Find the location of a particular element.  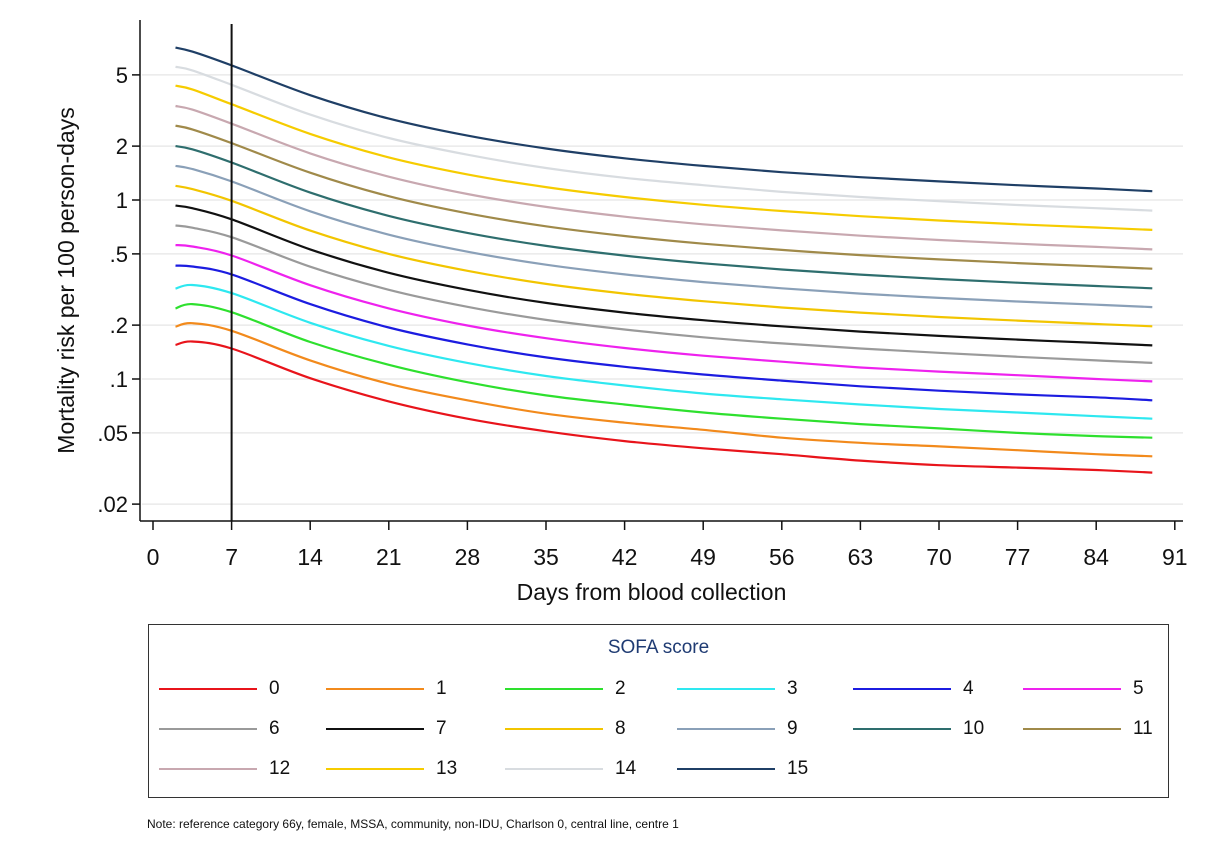

legend-item-0: 0 is located at coordinates (219, 689).